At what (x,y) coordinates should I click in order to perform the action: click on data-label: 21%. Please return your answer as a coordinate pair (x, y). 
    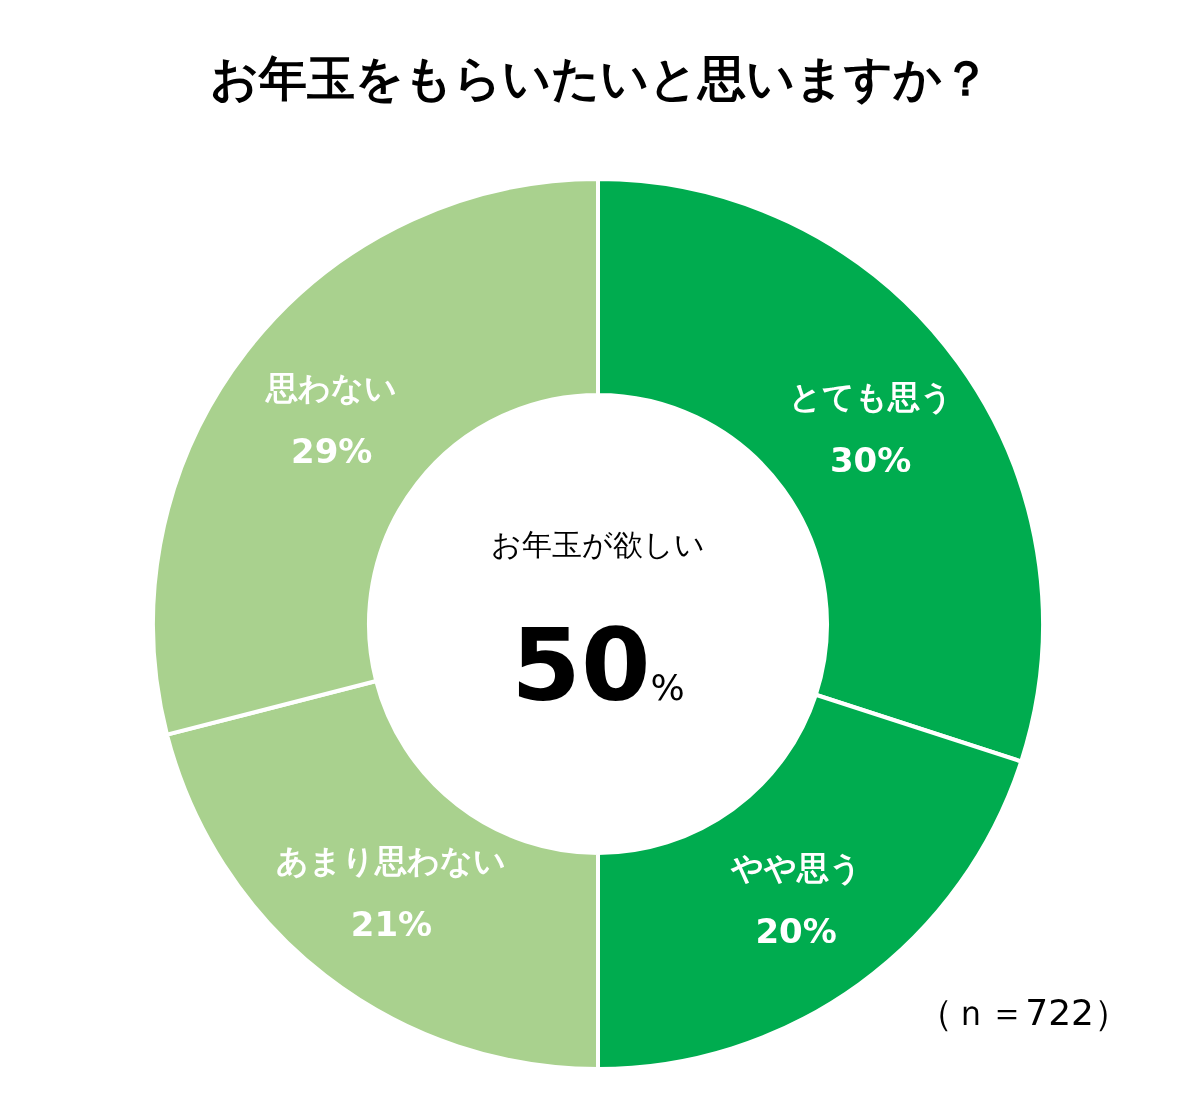
    Looking at the image, I should click on (391, 924).